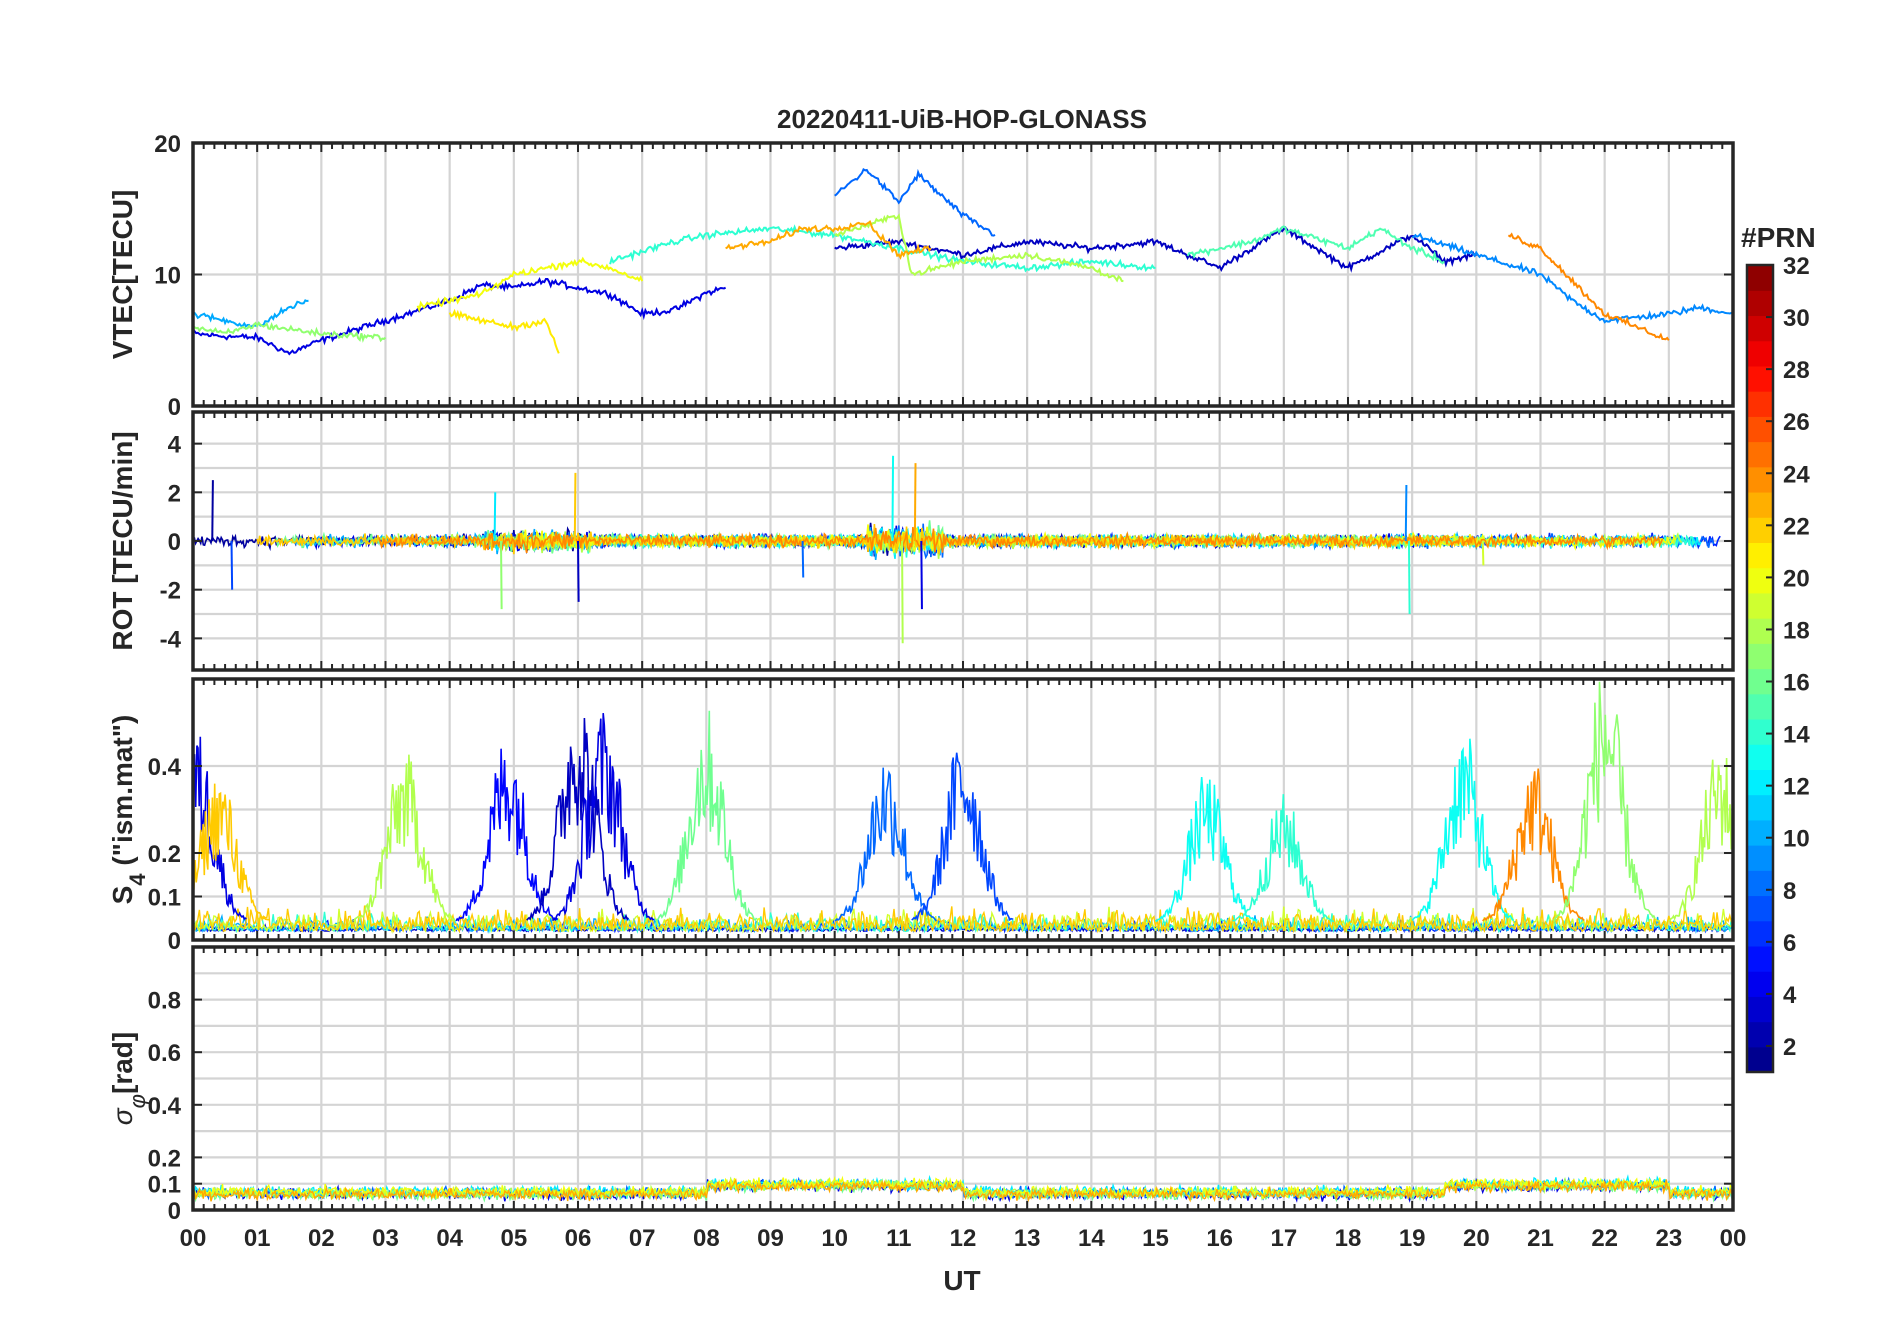  Describe the element at coordinates (385, 1238) in the screenshot. I see `x-tick-label: 03` at that location.